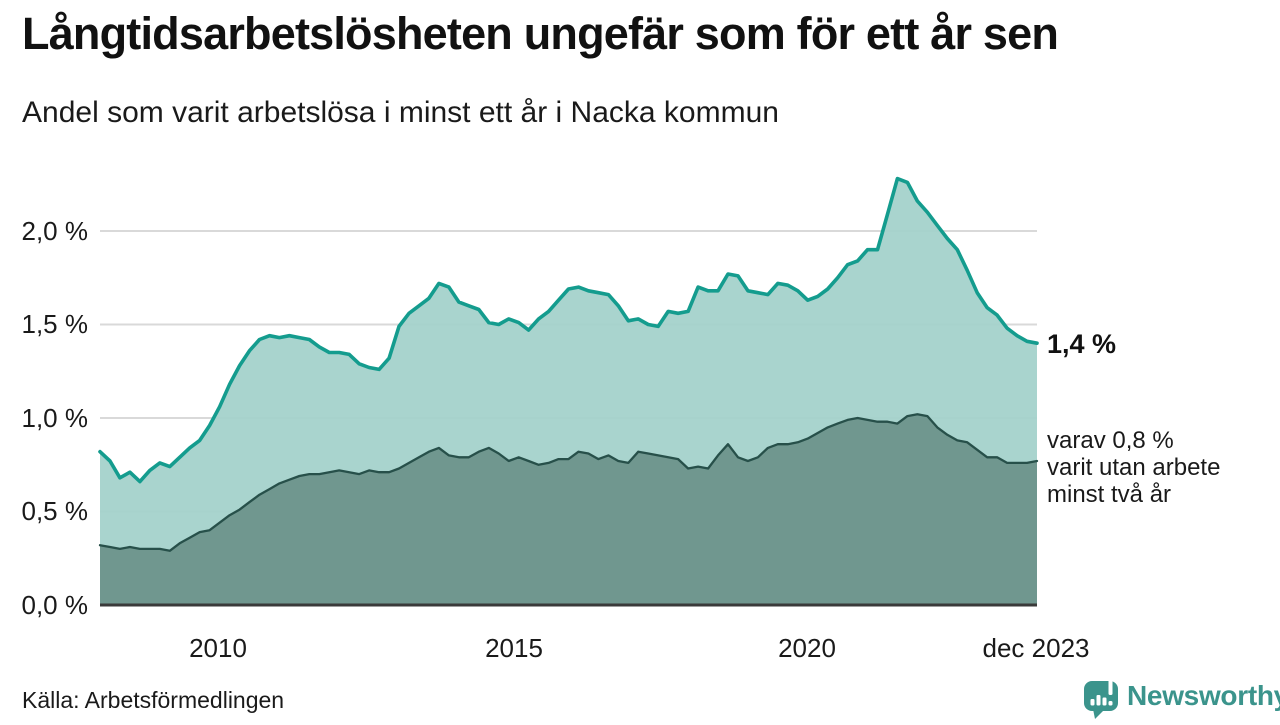  Describe the element at coordinates (55, 231) in the screenshot. I see `y-axis-label-2-0: 2,0 %` at that location.